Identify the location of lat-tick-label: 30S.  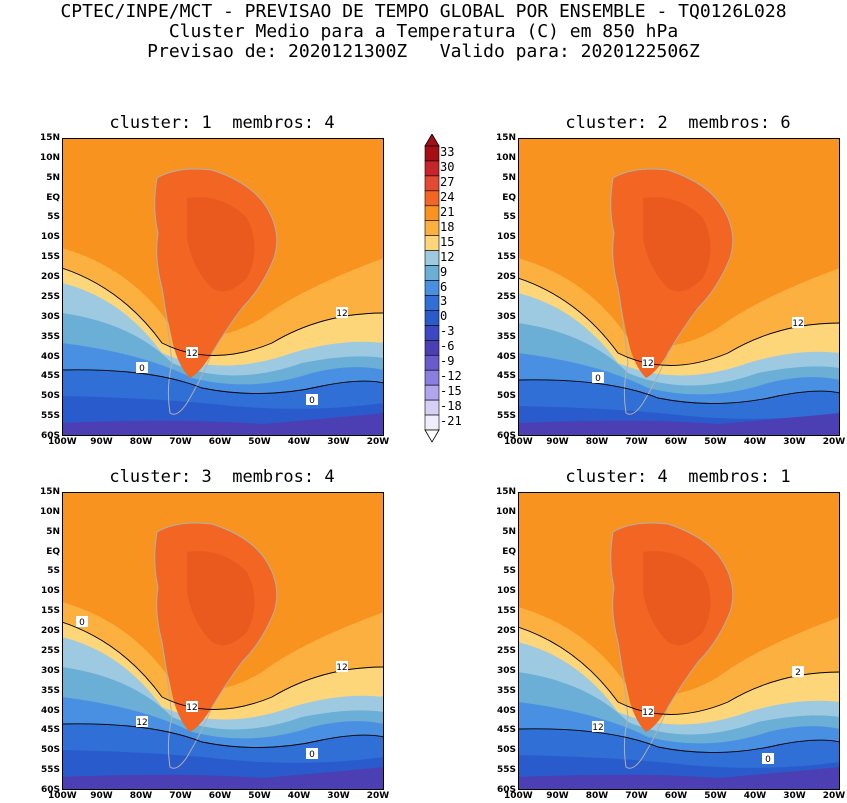
(50, 316).